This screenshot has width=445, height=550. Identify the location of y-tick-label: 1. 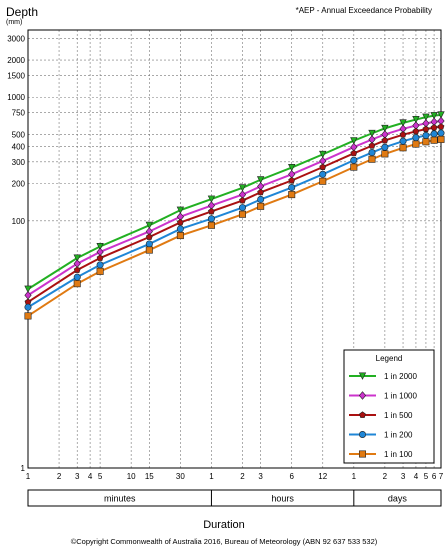
(23, 468).